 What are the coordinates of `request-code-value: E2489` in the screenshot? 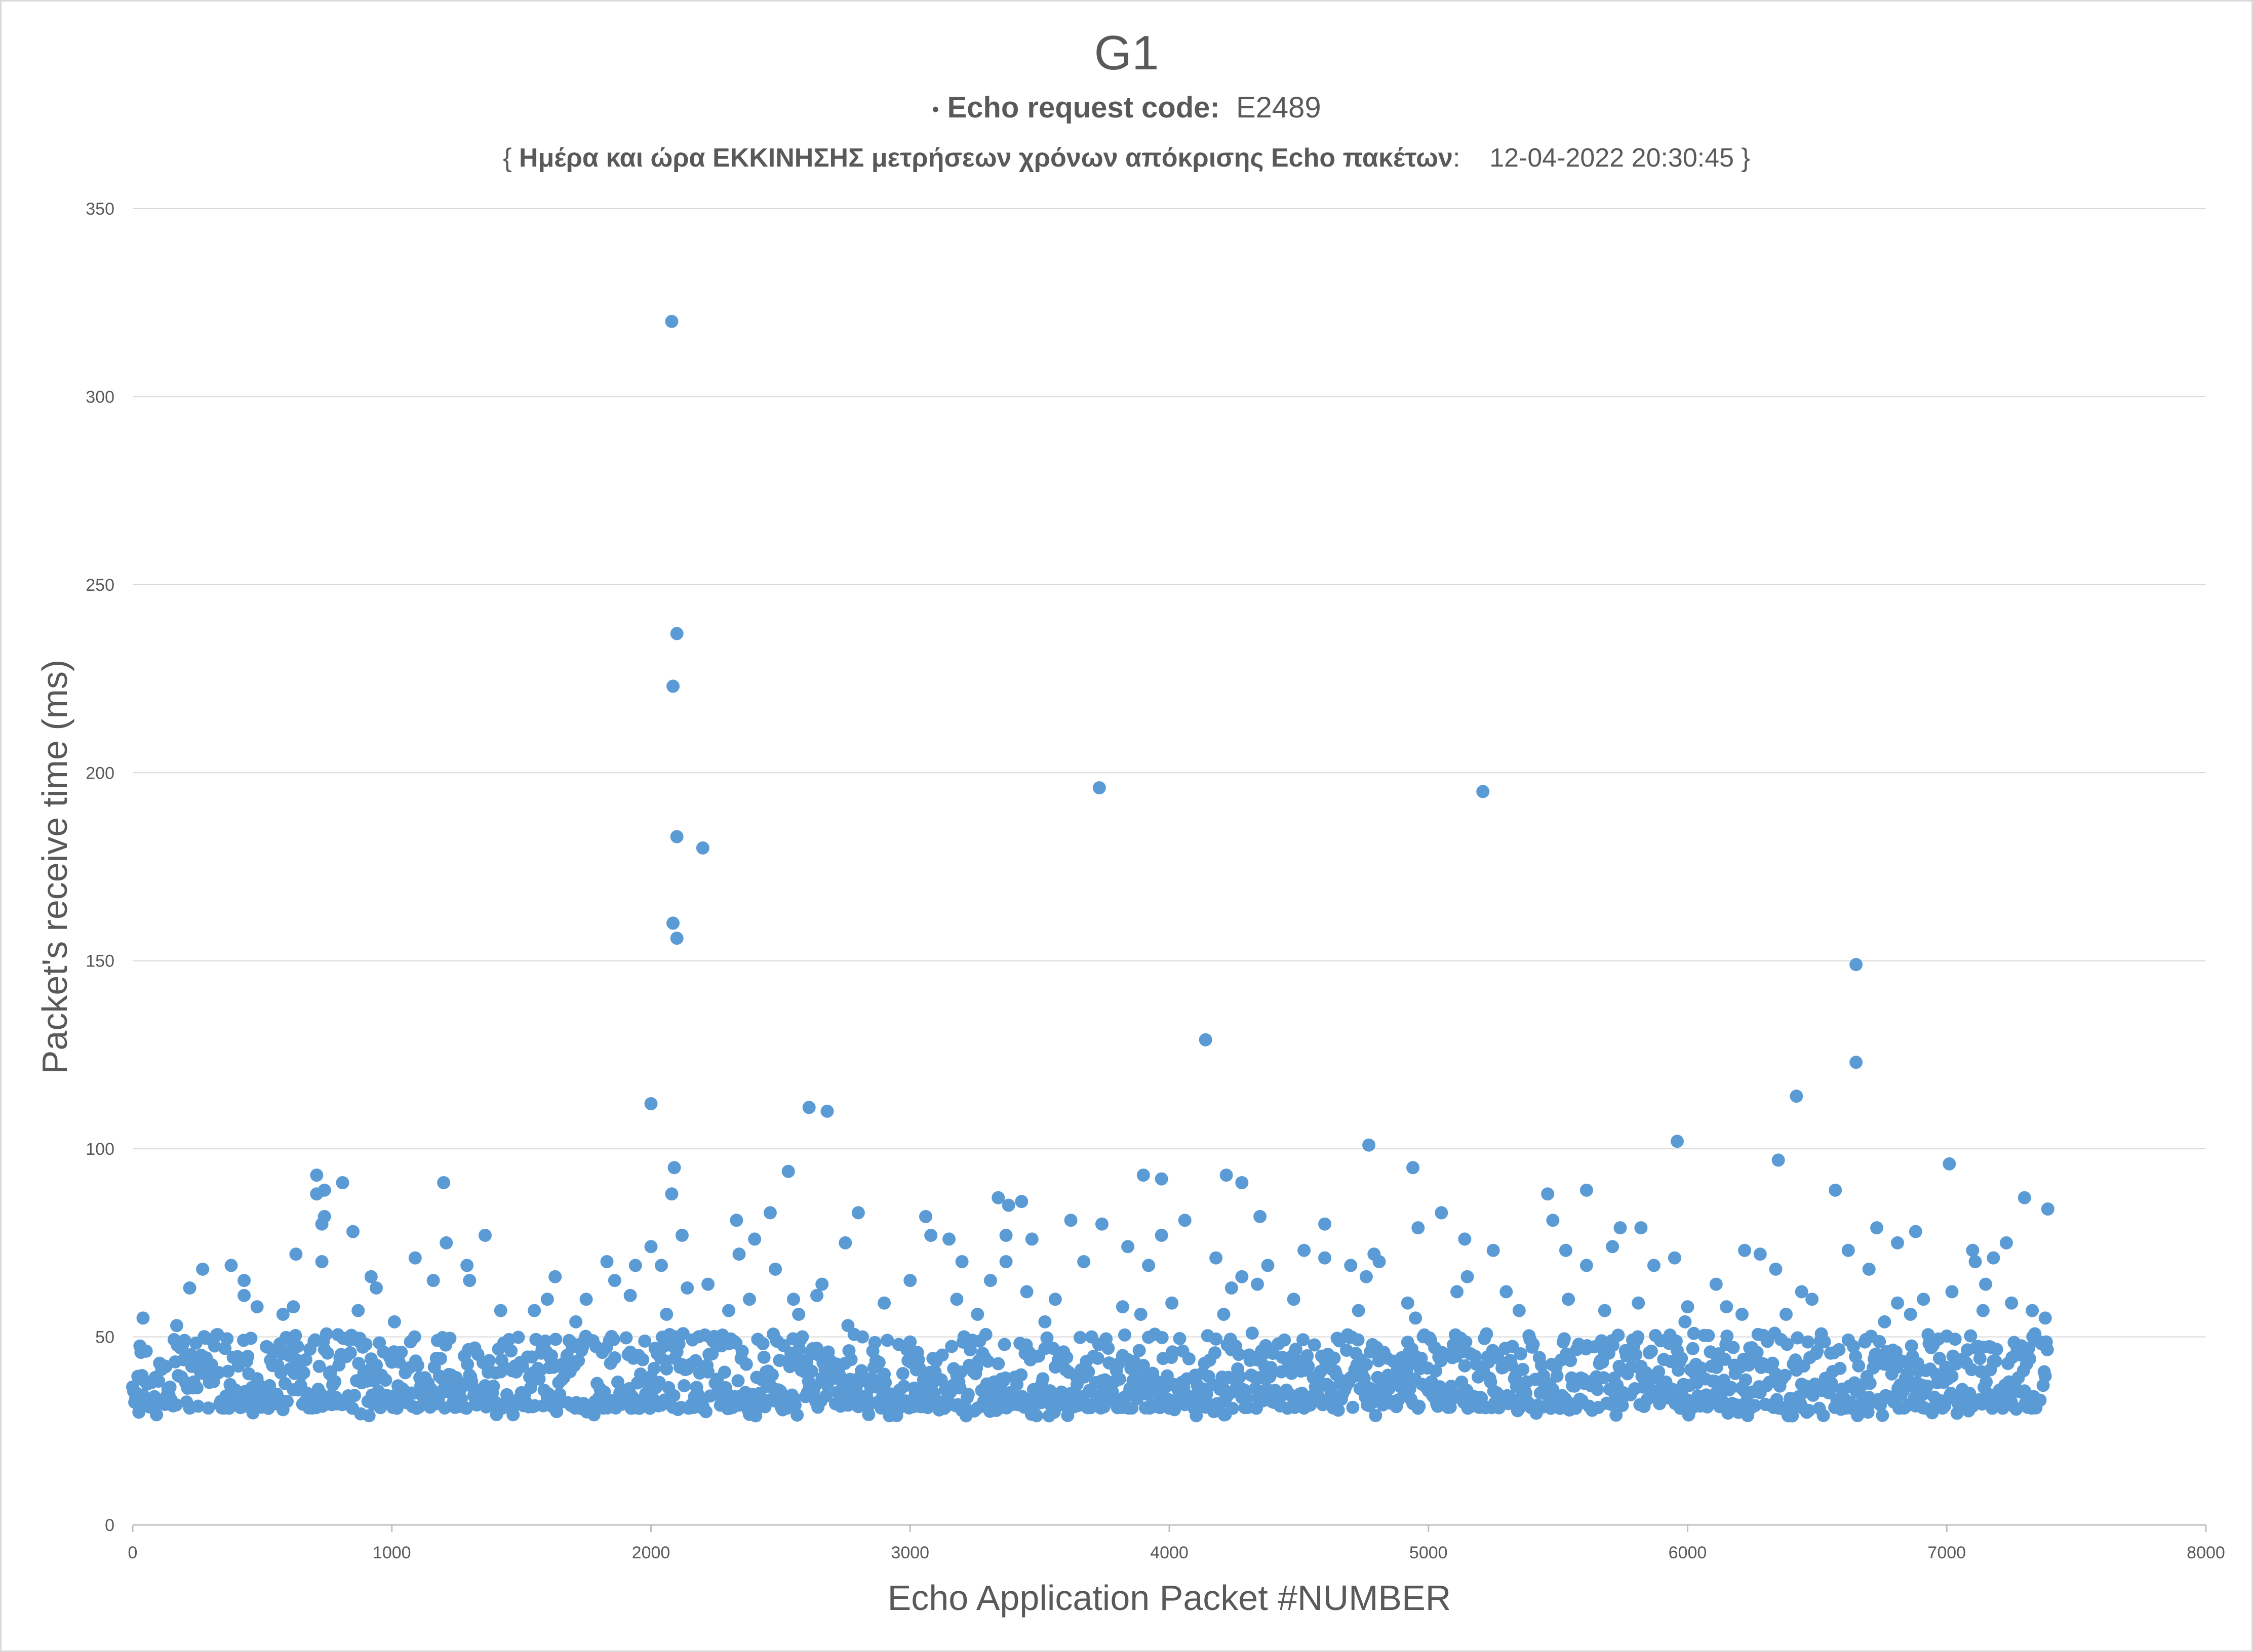 It's located at (1278, 107).